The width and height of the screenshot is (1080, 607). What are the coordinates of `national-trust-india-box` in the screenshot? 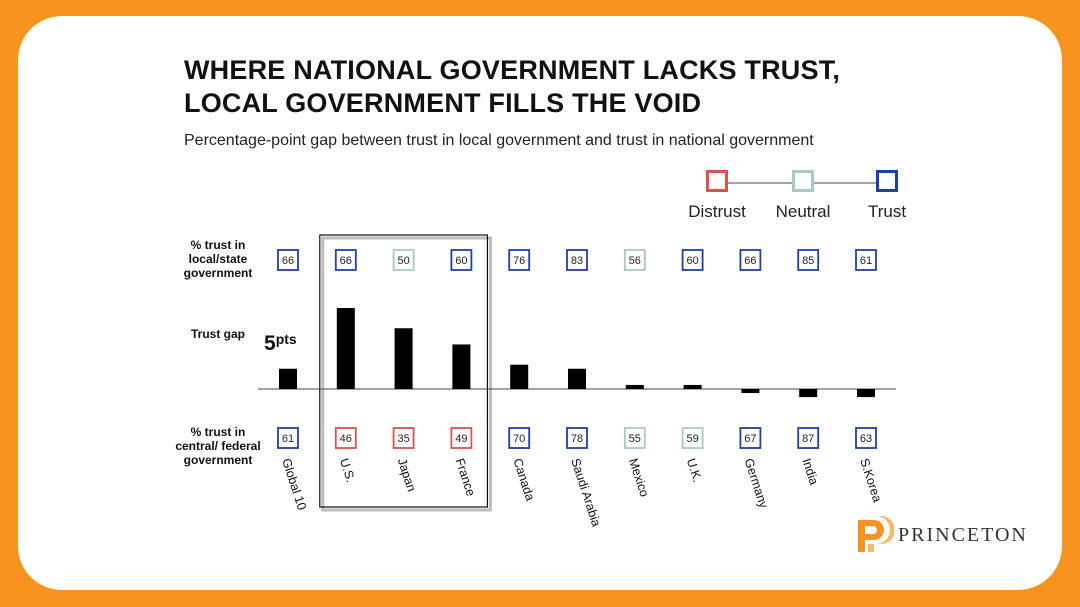 It's located at (808, 438).